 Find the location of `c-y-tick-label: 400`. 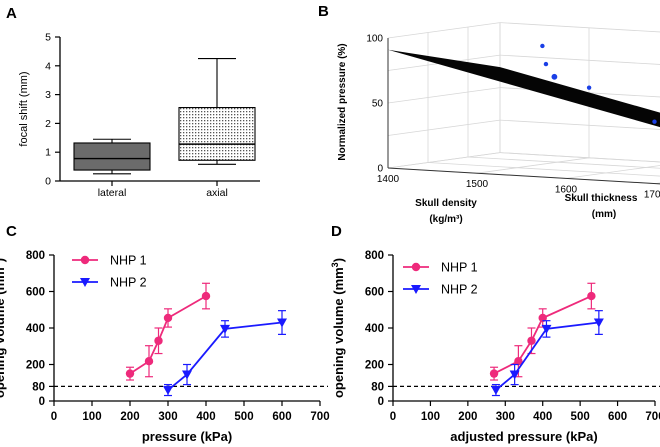

c-y-tick-label: 400 is located at coordinates (35, 329).